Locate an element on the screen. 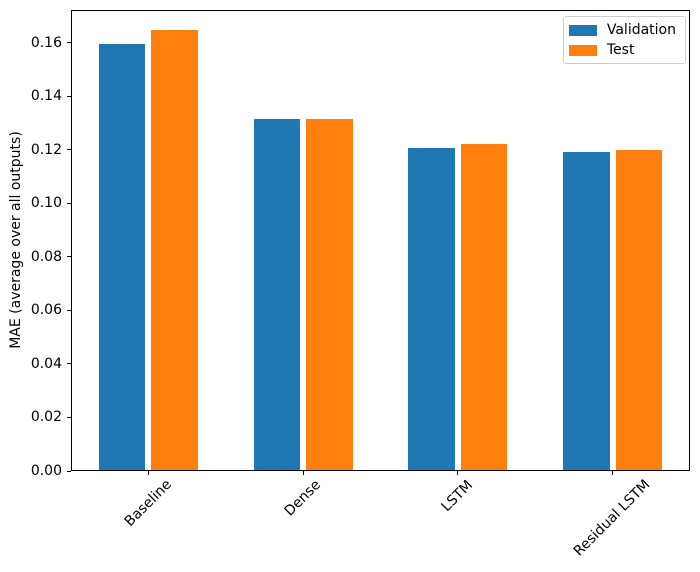  bar-test-residual-lstm is located at coordinates (639, 310).